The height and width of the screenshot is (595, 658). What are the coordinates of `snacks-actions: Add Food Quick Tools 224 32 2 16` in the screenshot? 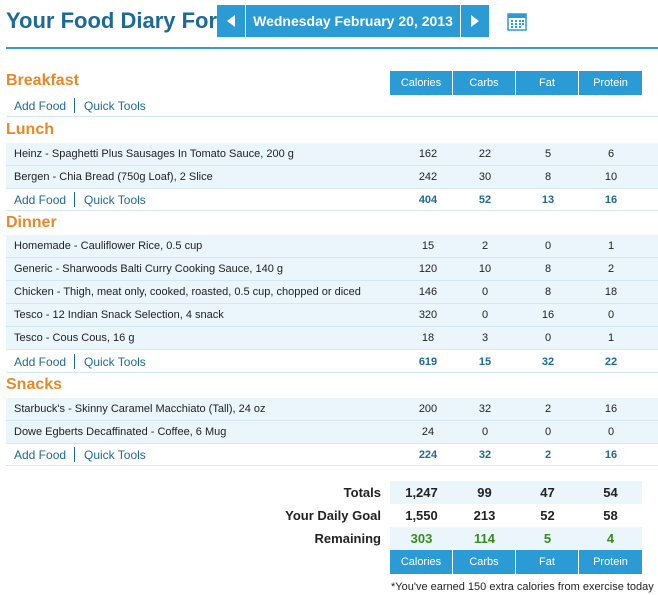 It's located at (332, 455).